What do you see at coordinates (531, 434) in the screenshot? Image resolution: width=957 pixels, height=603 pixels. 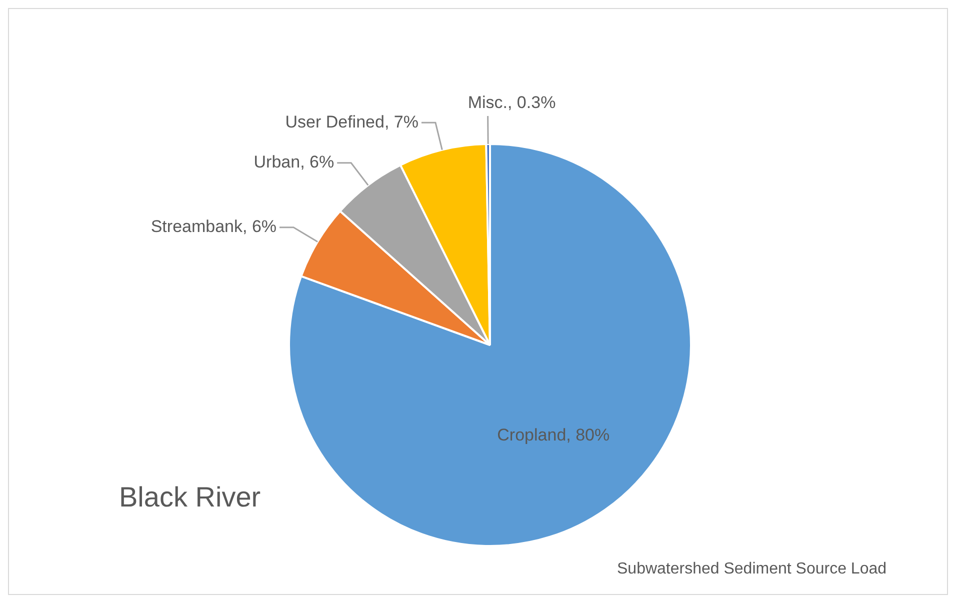 I see `slice-label: Cropland` at bounding box center [531, 434].